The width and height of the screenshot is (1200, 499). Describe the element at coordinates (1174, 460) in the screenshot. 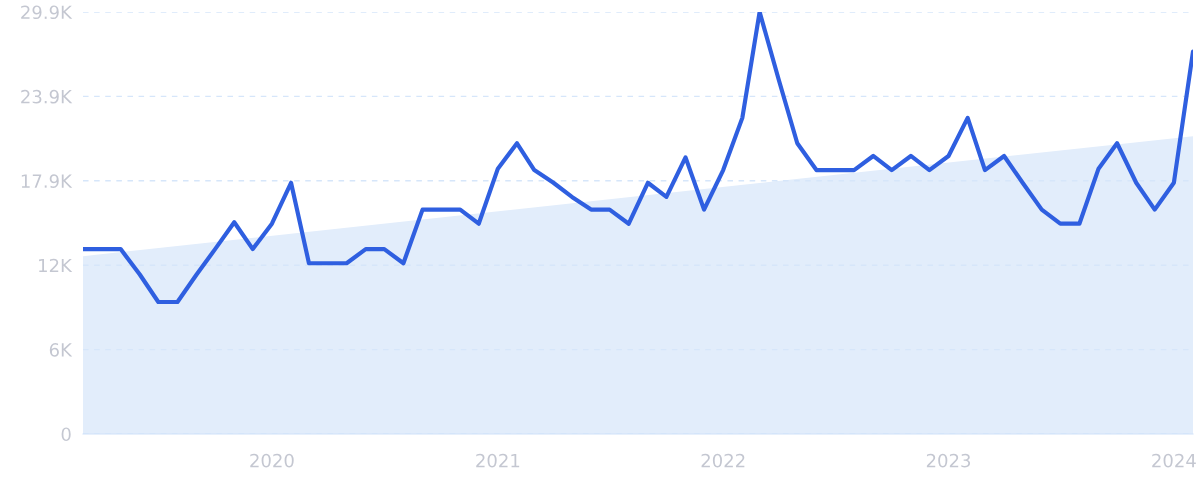

I see `x-tick-label: 2024` at that location.